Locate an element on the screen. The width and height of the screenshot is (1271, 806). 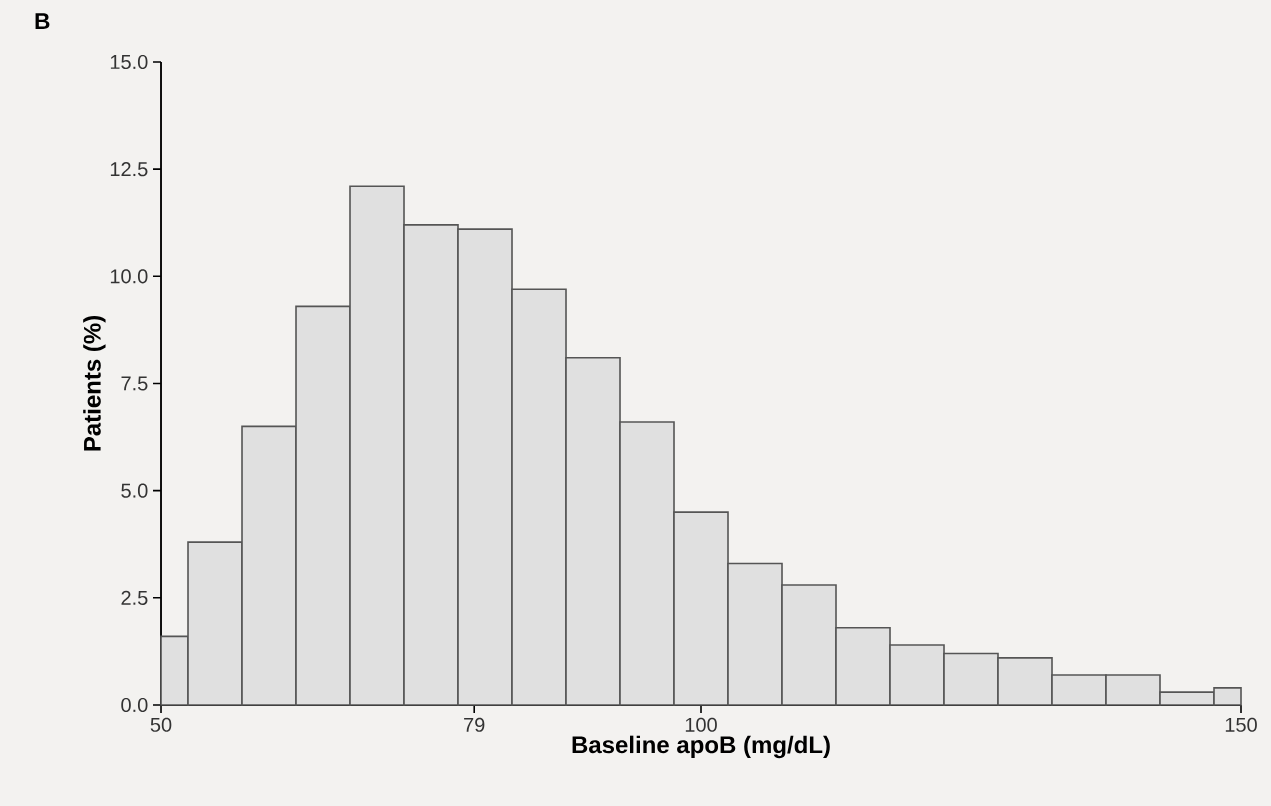
y-tick-label: 10.0 is located at coordinates (129, 276).